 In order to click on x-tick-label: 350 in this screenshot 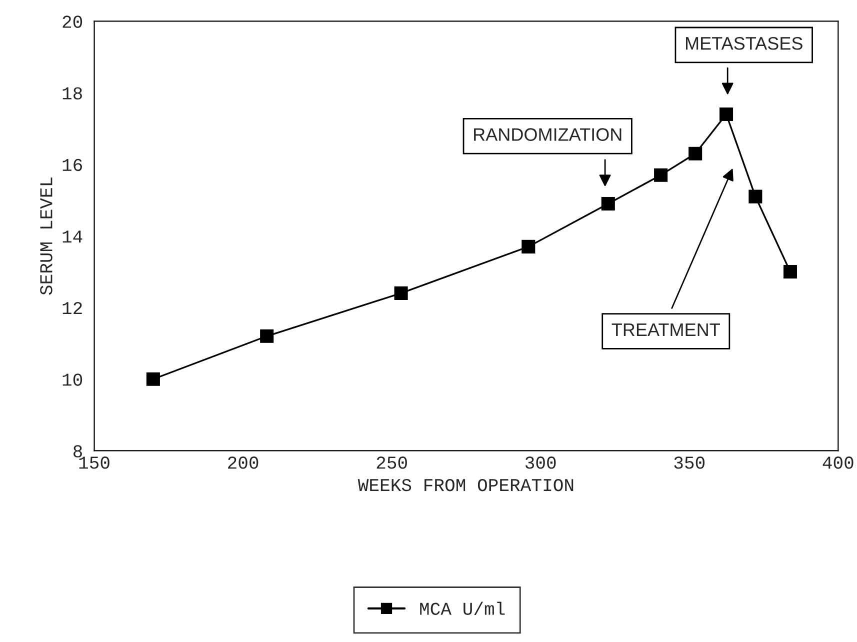, I will do `click(689, 462)`.